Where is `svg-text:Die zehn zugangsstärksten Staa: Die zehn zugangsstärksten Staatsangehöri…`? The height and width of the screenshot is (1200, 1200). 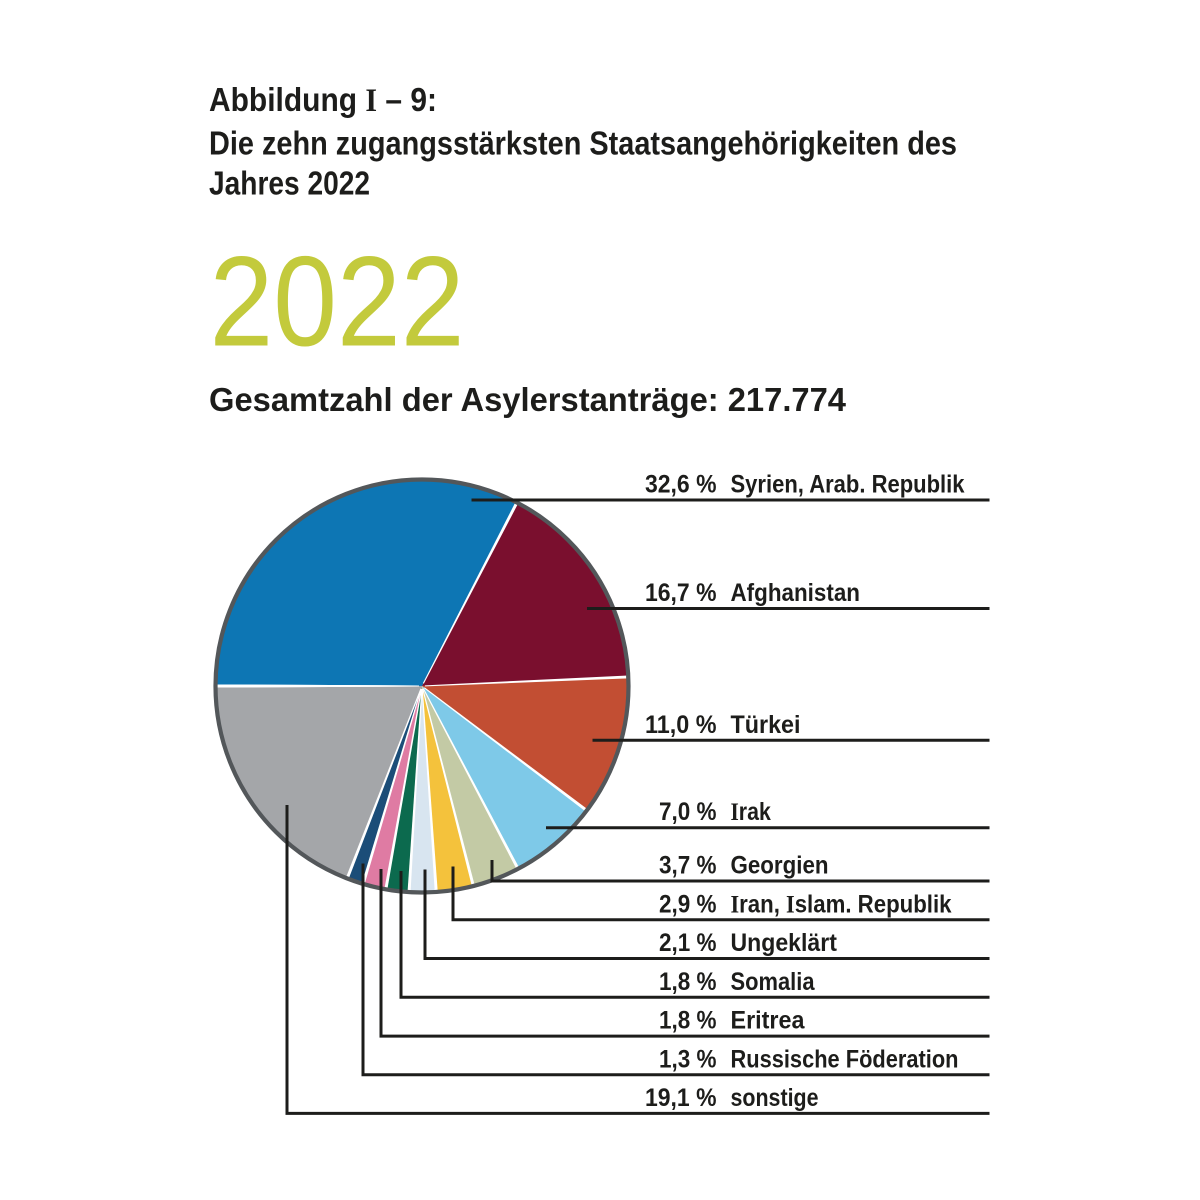
svg-text:Die zehn zugangsstärksten Staa: Die zehn zugangsstärksten Staatsangehöri… is located at coordinates (583, 143).